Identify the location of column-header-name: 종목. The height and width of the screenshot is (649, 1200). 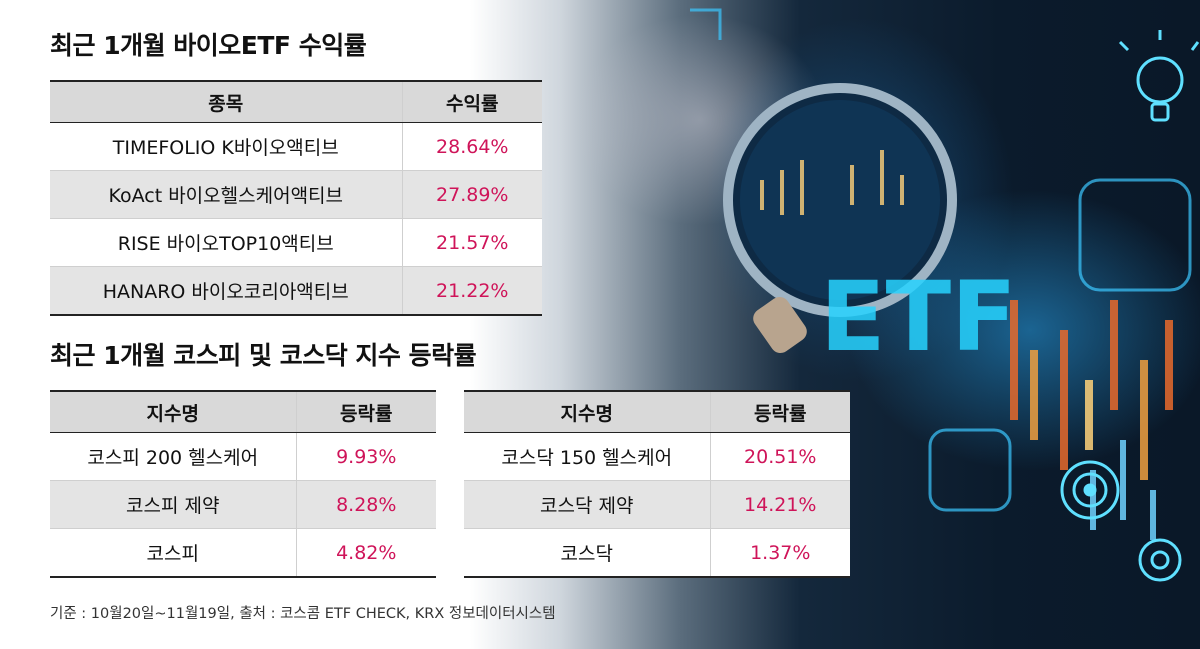
(226, 101).